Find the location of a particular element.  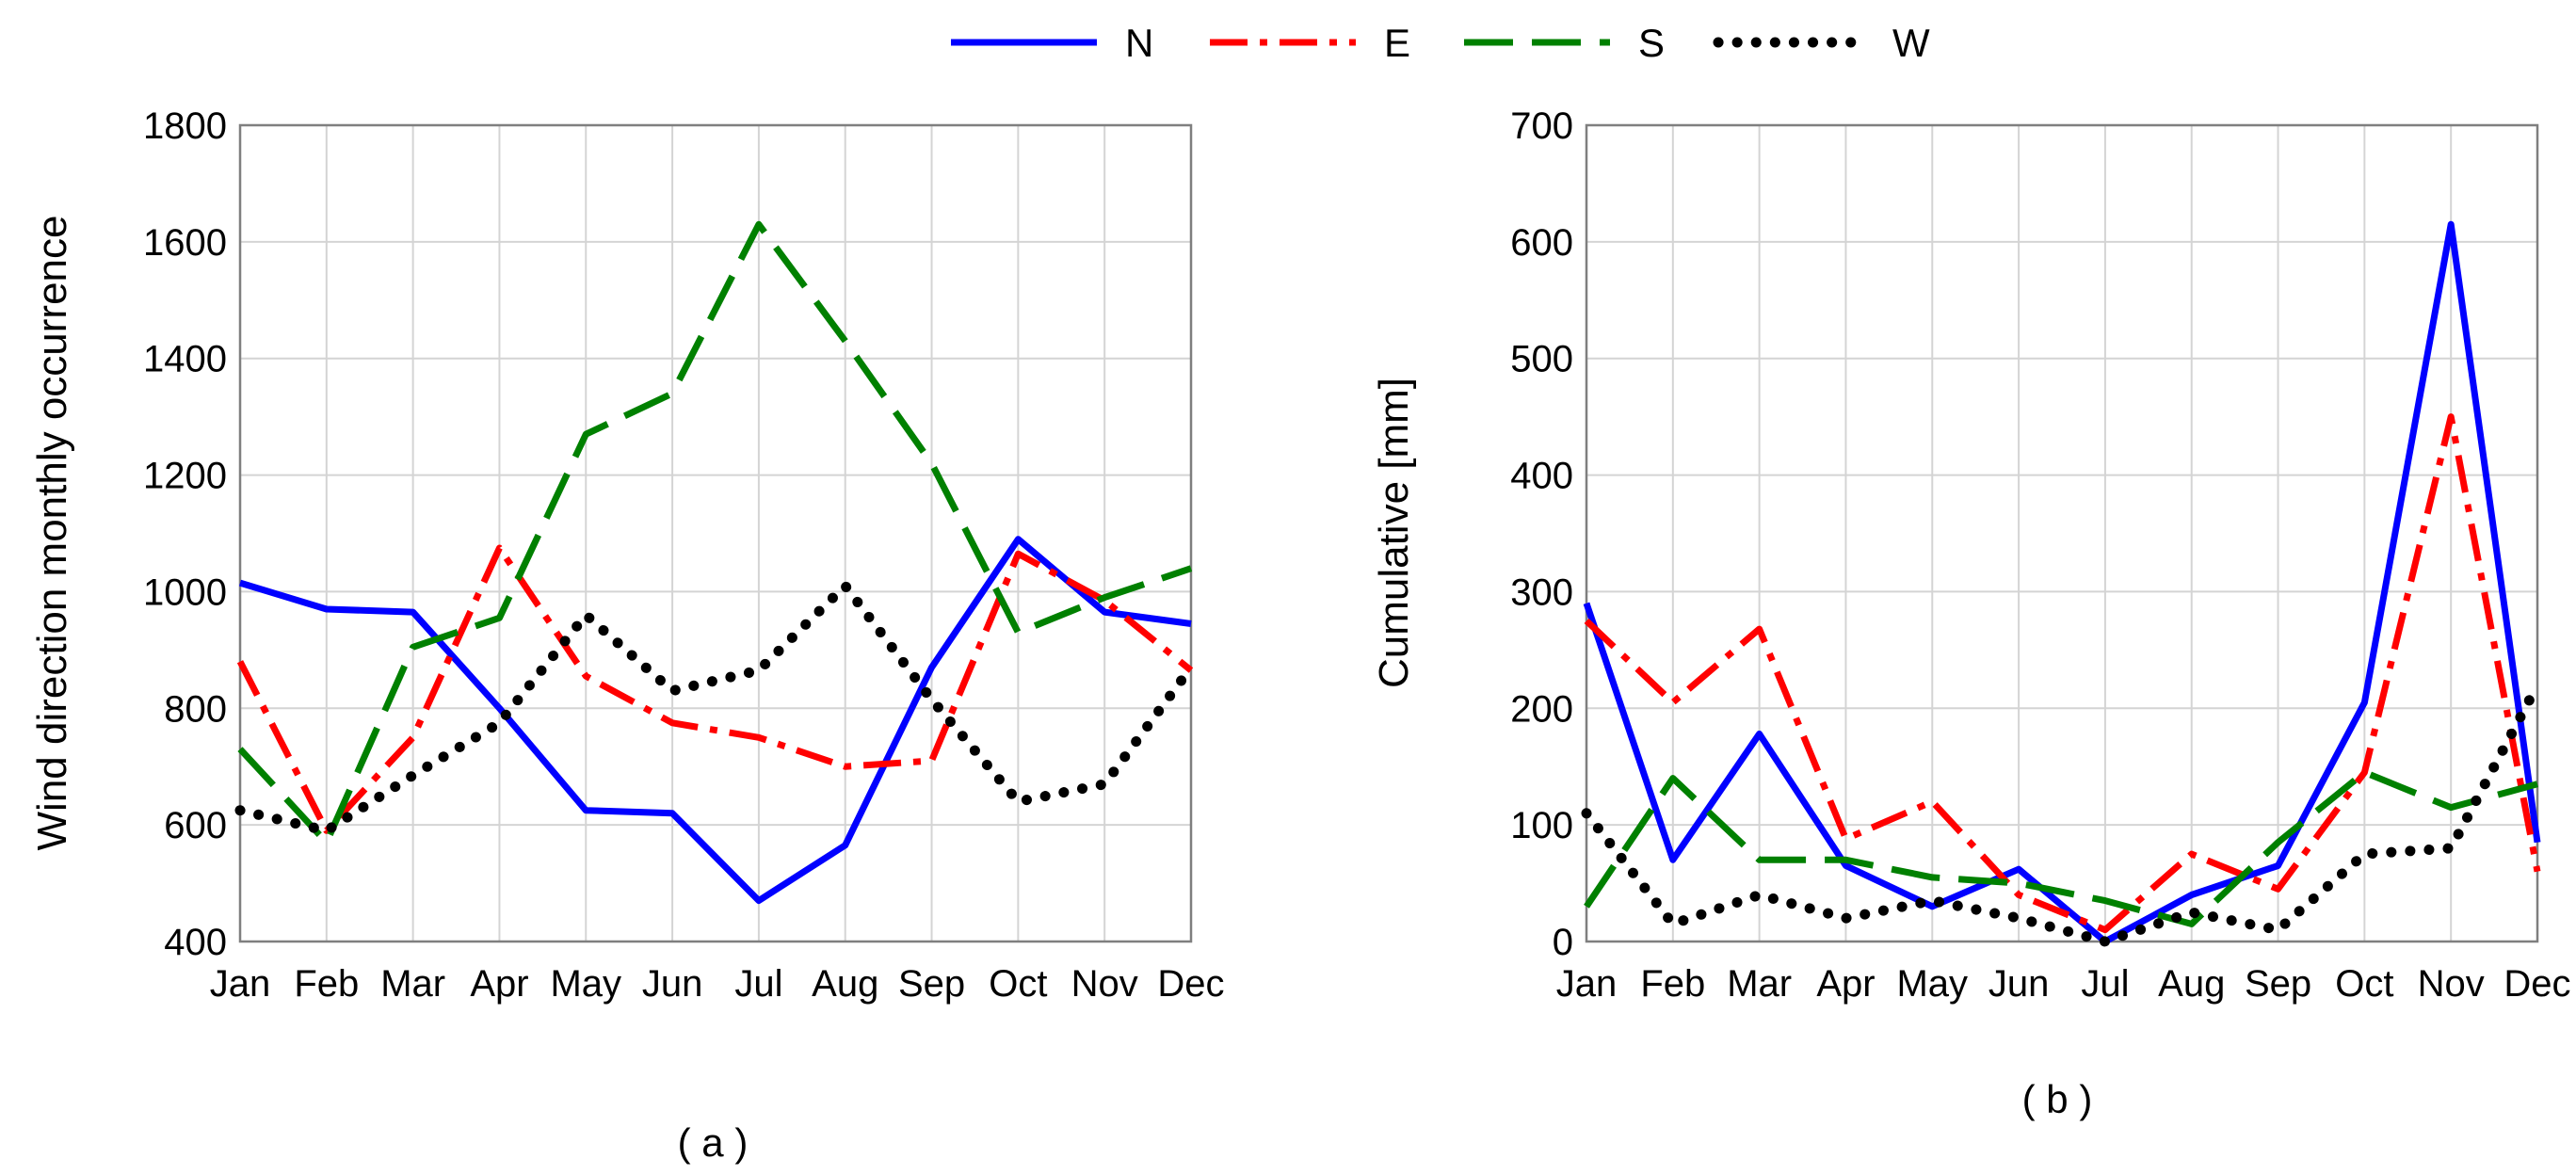

series-line-N is located at coordinates (715, 720).